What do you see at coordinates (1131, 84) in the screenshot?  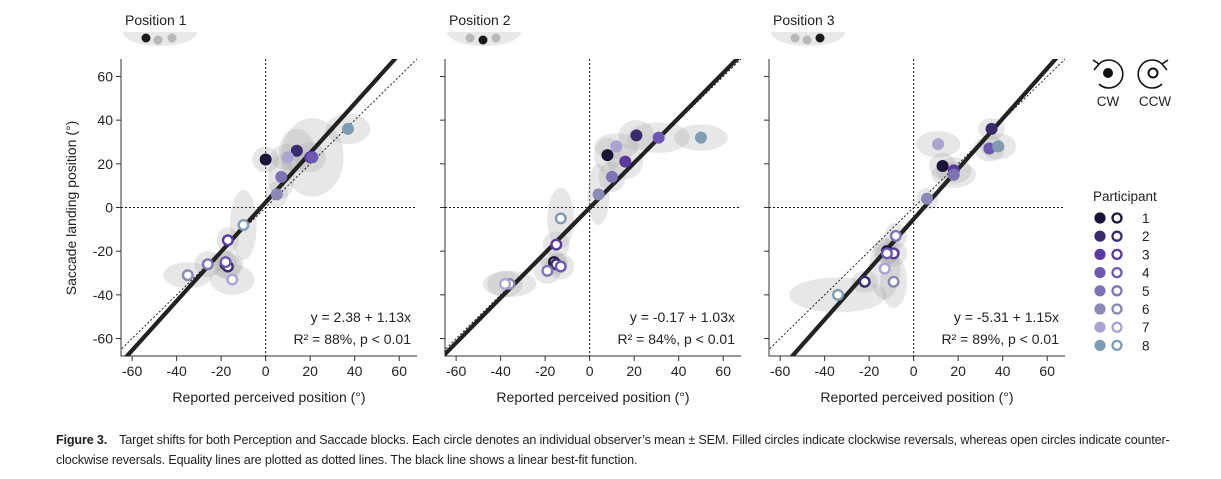 I see `direction-legend: CW CCW` at bounding box center [1131, 84].